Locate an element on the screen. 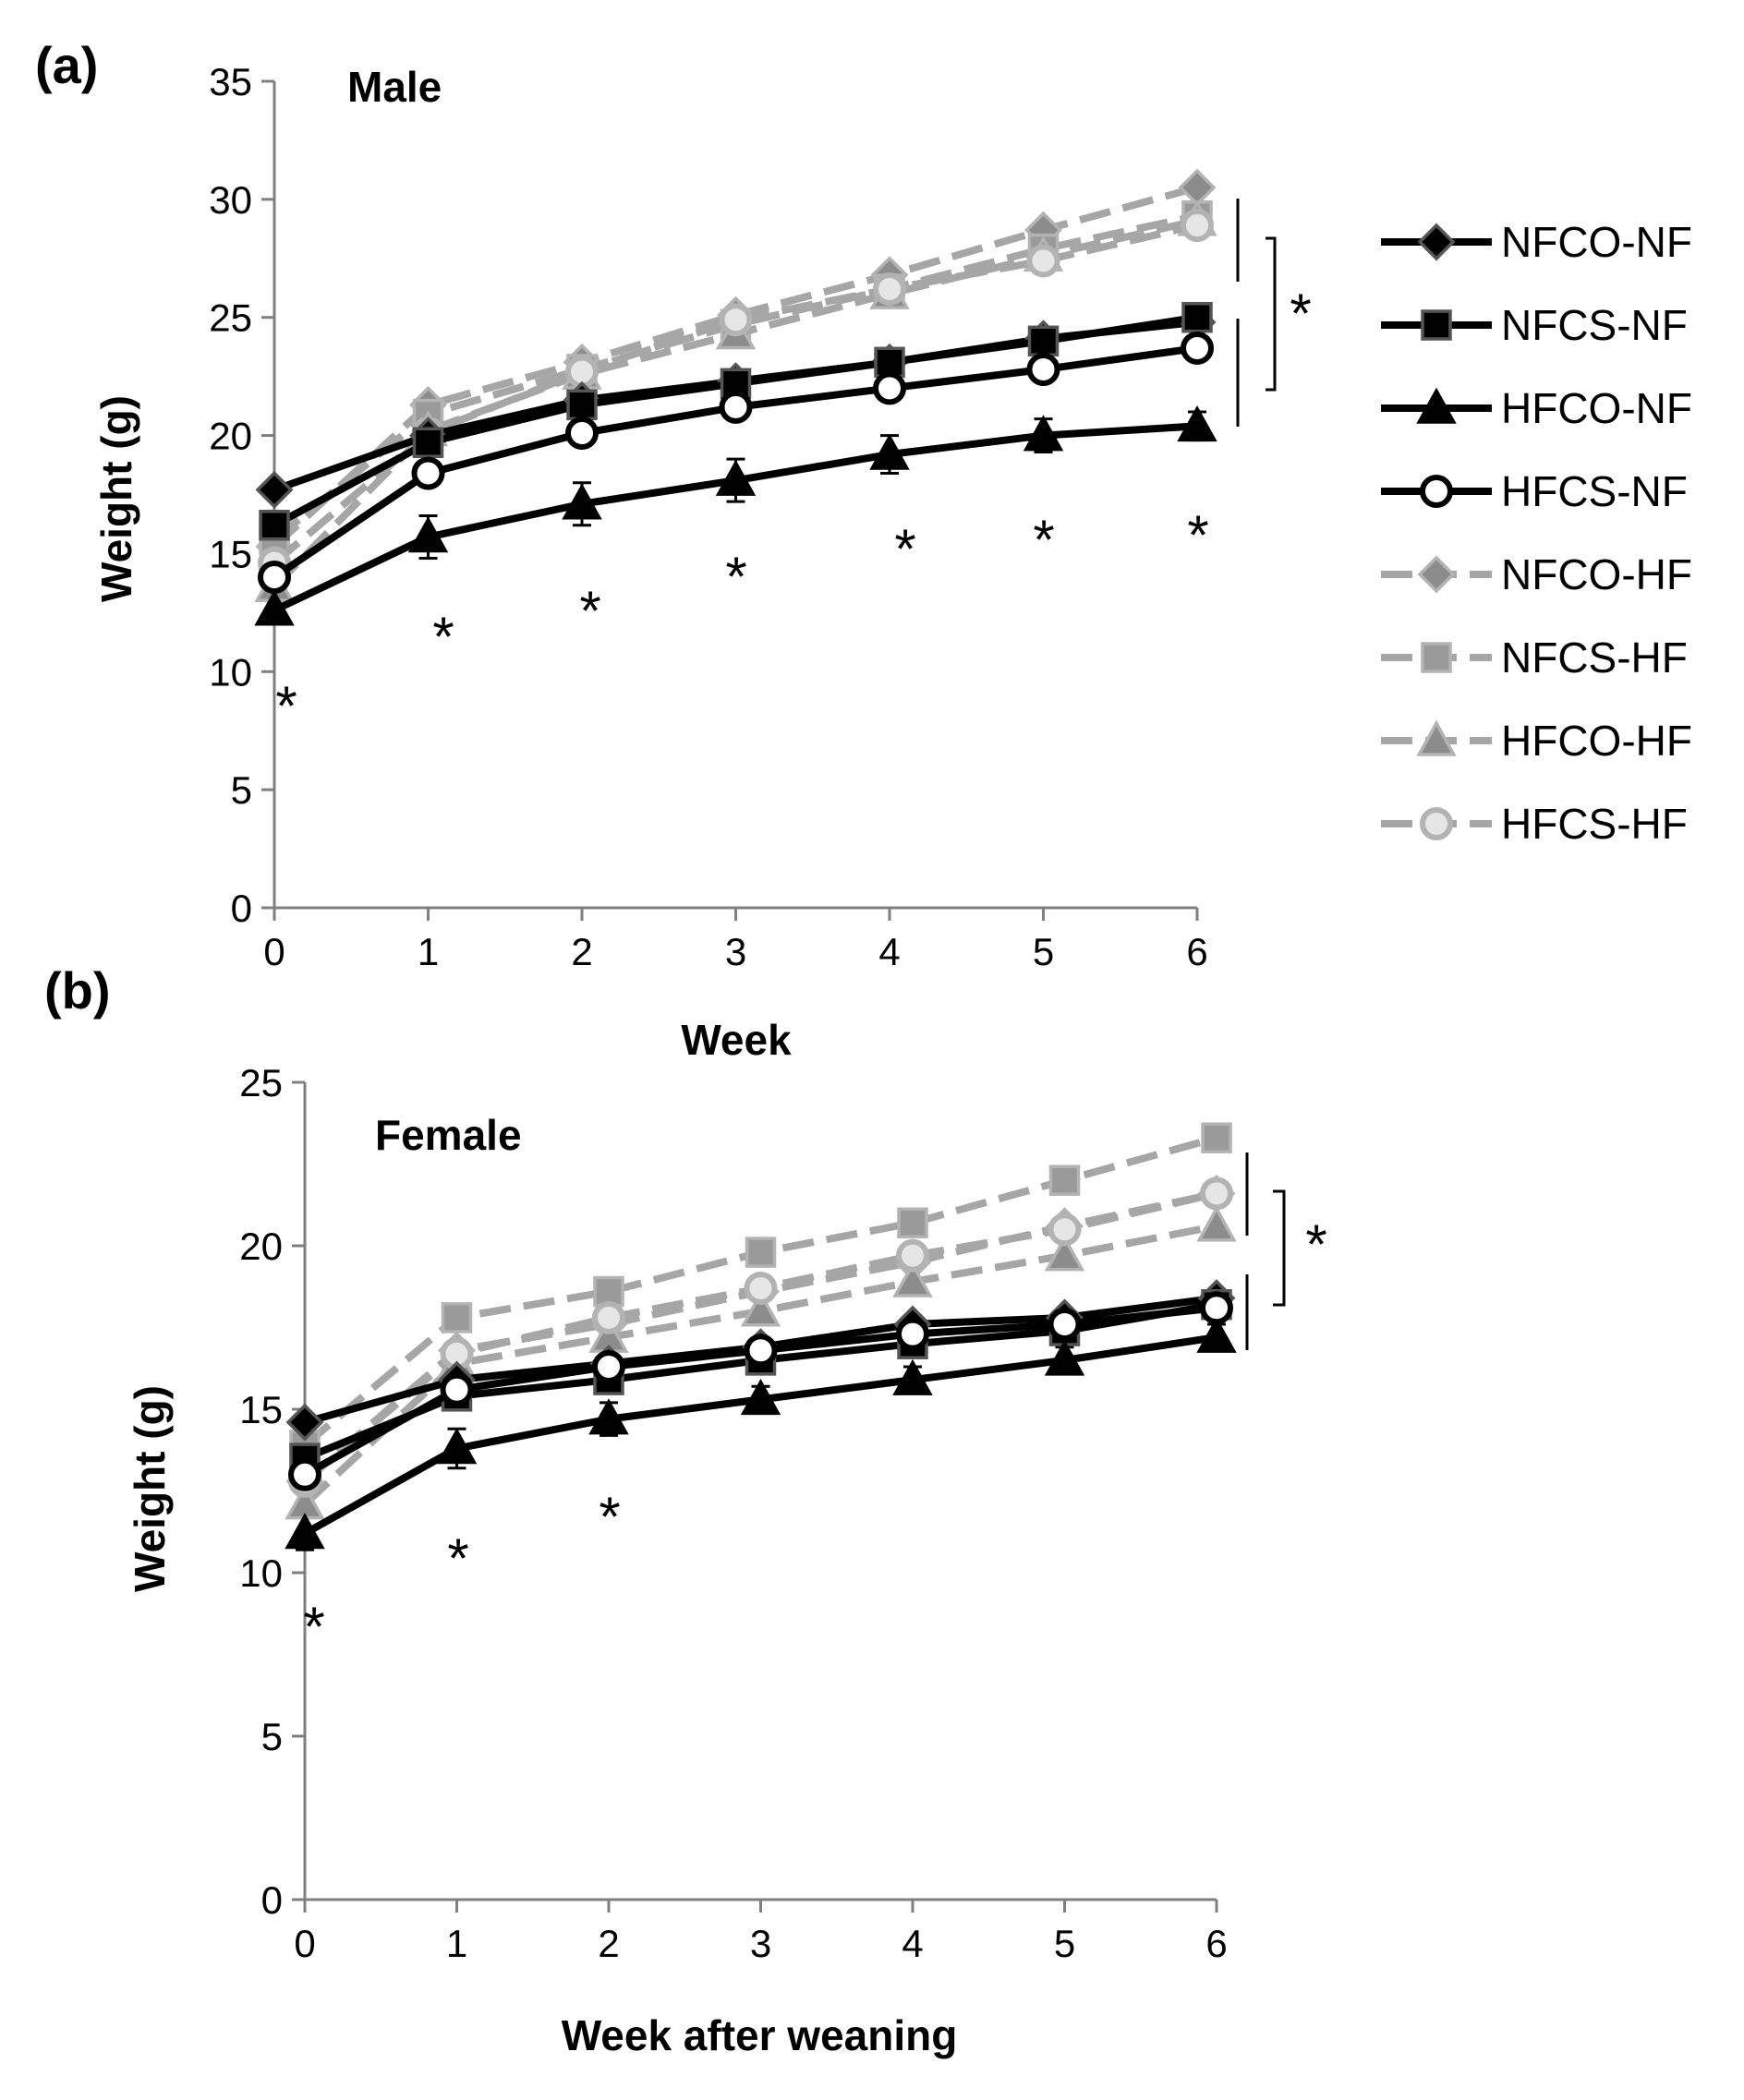 This screenshot has height=2100, width=1744. legend-marker-hfco-nf is located at coordinates (1436, 406).